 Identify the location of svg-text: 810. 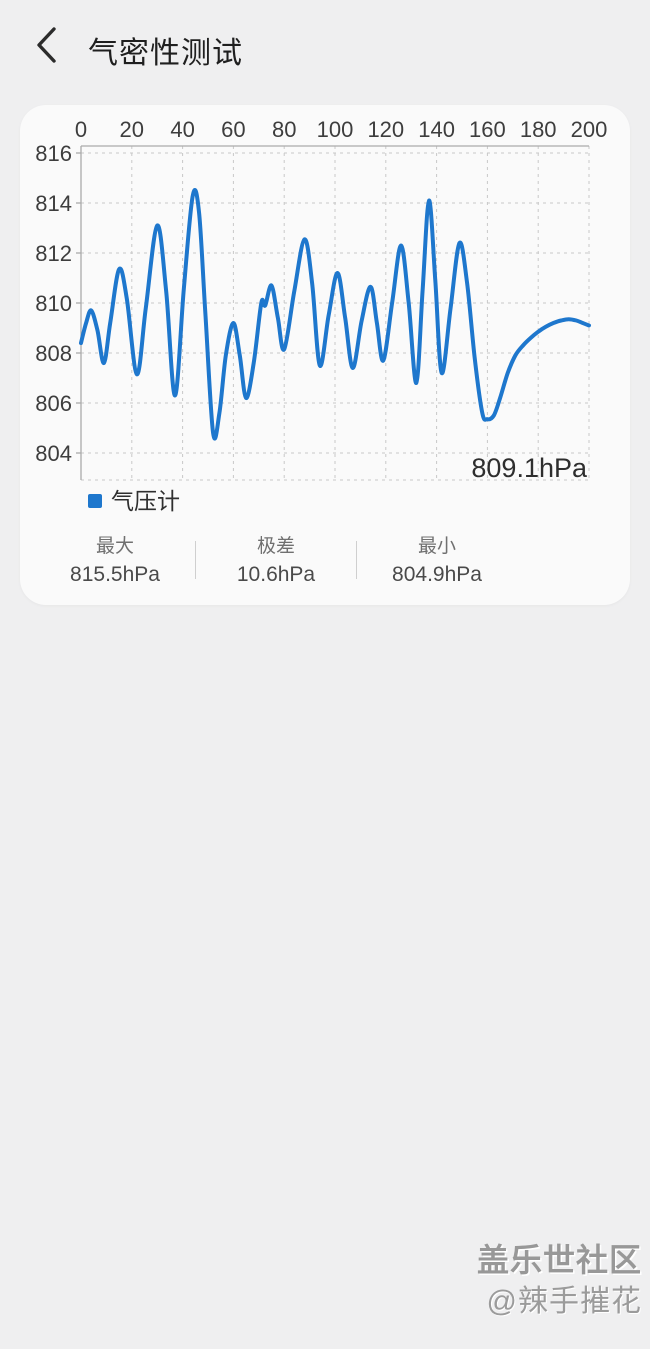
(53, 303).